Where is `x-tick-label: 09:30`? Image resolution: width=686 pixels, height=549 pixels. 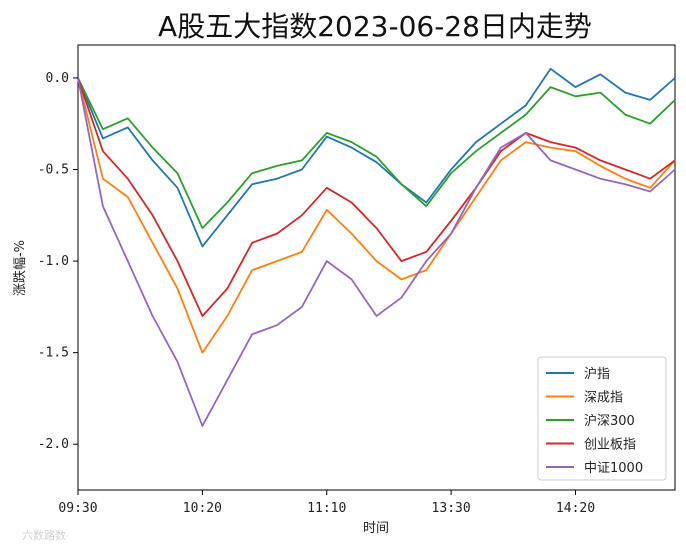
x-tick-label: 09:30 is located at coordinates (77, 508).